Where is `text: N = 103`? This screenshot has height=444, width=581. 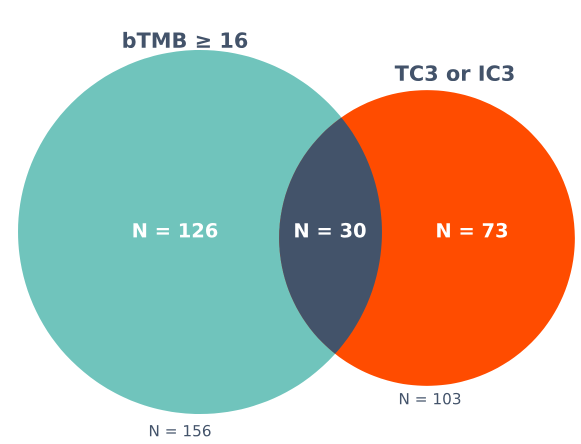 text: N = 103 is located at coordinates (430, 398).